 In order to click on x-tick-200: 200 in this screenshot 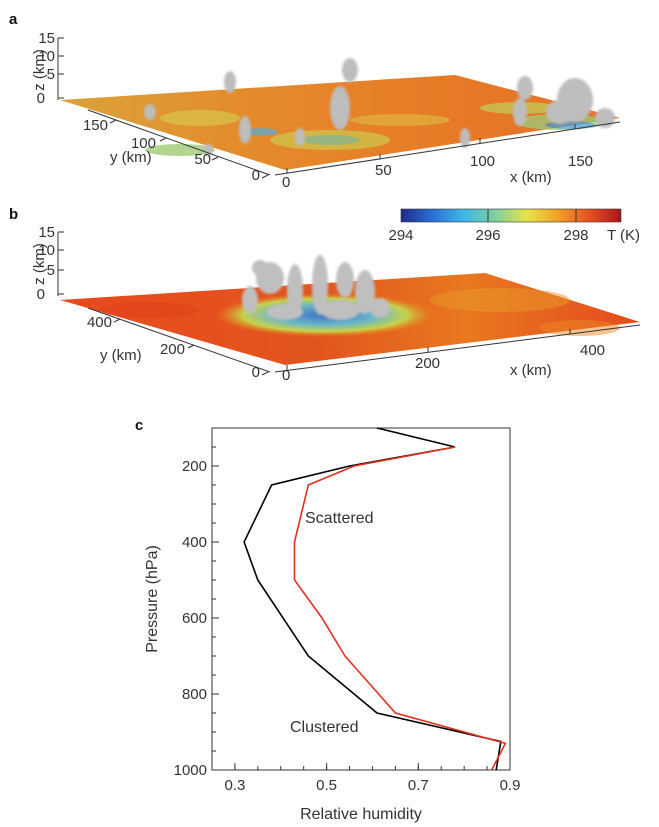, I will do `click(427, 363)`.